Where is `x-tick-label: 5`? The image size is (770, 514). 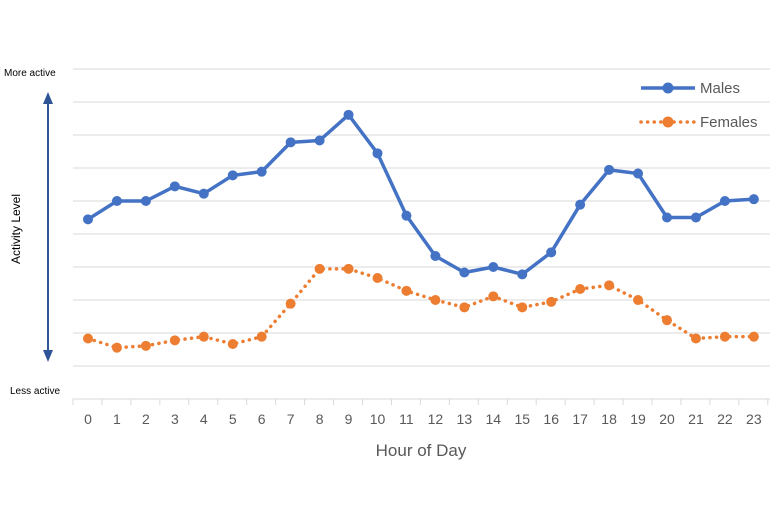
x-tick-label: 5 is located at coordinates (233, 419).